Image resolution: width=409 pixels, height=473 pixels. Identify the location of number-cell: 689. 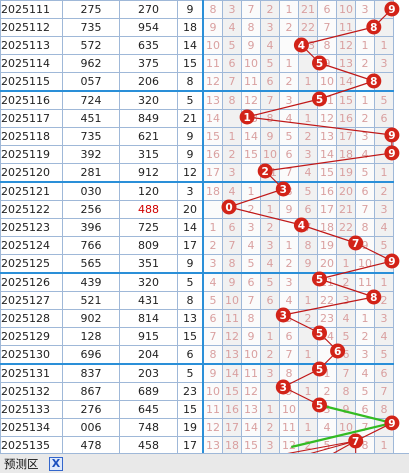
(148, 391).